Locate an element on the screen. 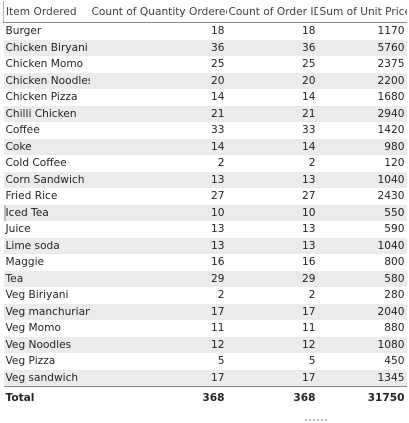 This screenshot has width=409, height=423. row-quantity: 2 is located at coordinates (221, 163).